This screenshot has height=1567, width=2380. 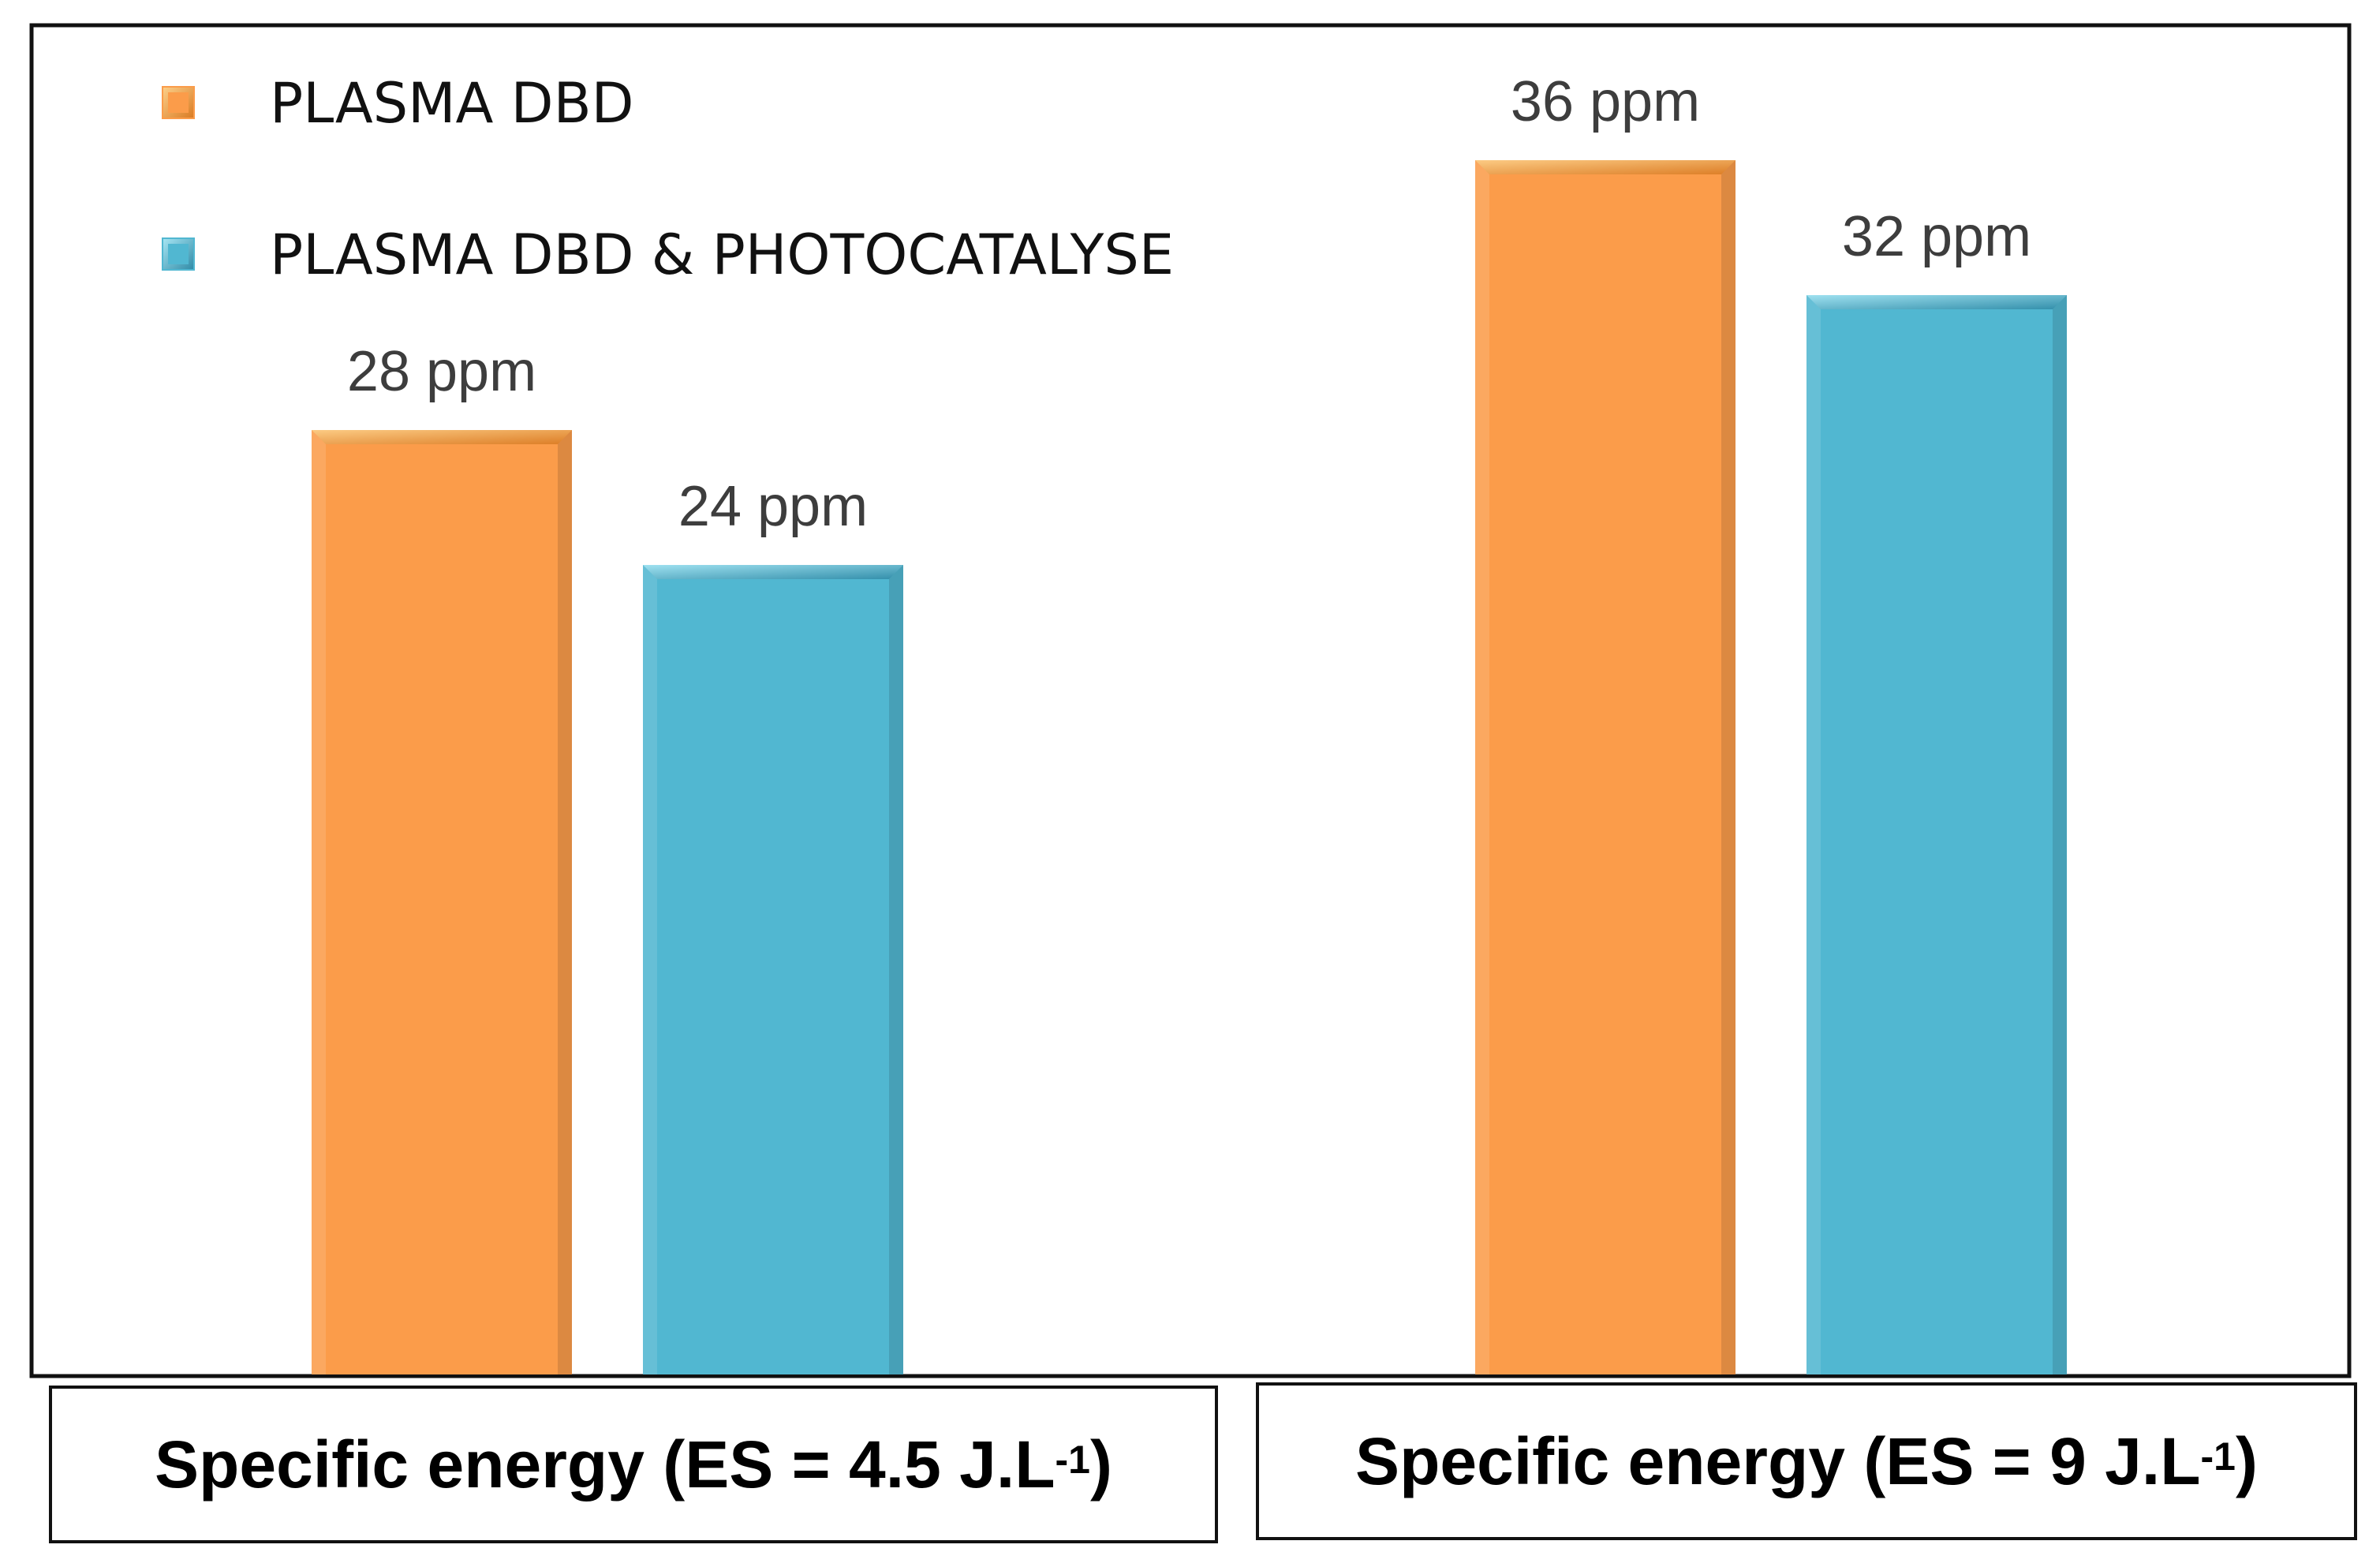 I want to click on data-label: 24 ppm, so click(x=773, y=506).